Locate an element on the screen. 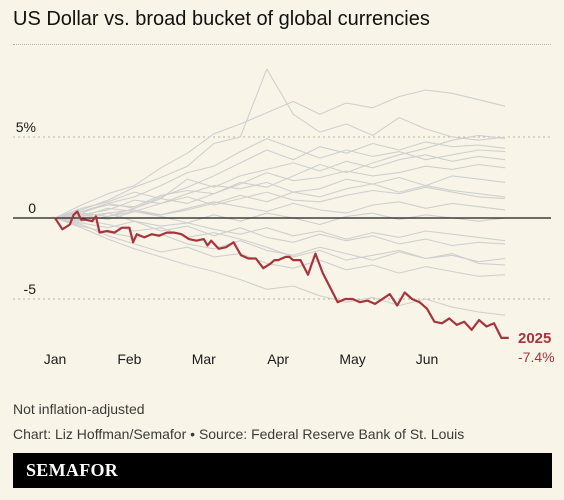  title-divider is located at coordinates (282, 44).